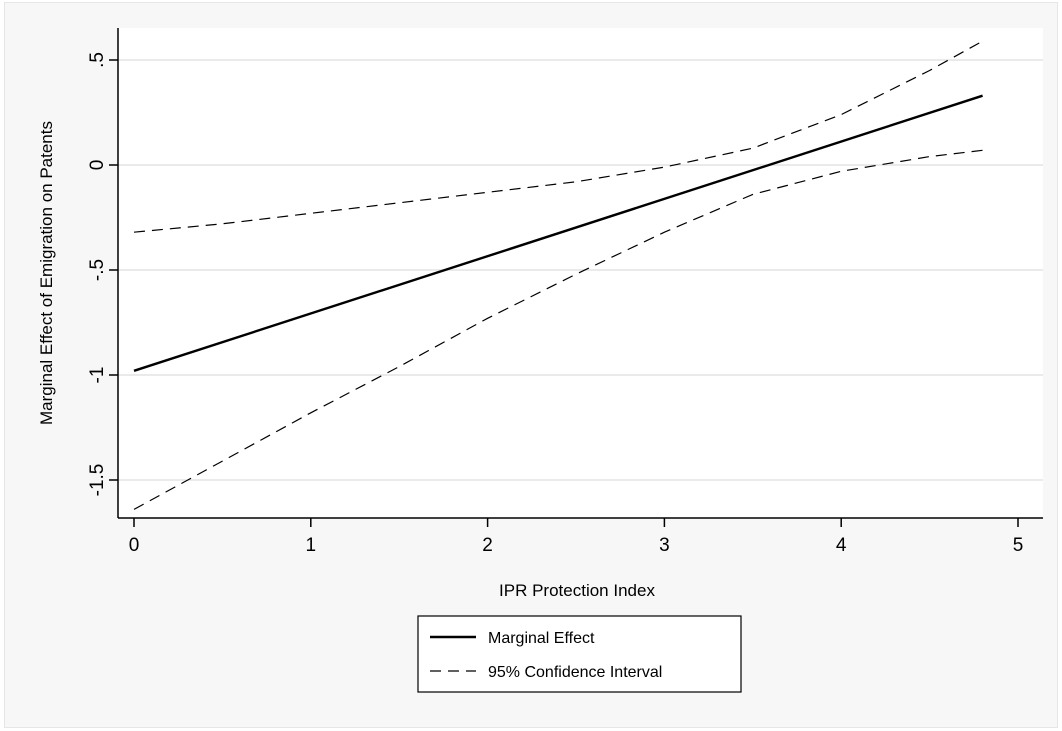 The width and height of the screenshot is (1062, 731). What do you see at coordinates (46, 273) in the screenshot?
I see `y-axis-title: Marginal Effect of Emigration on Patents` at bounding box center [46, 273].